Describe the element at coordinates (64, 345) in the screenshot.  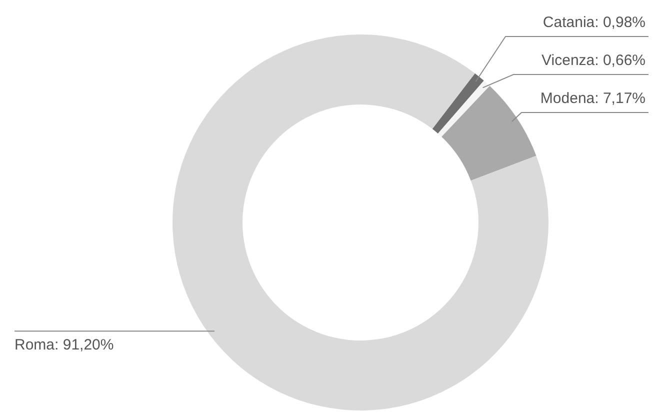
I see `slice-label: Roma: 91,20%` at that location.